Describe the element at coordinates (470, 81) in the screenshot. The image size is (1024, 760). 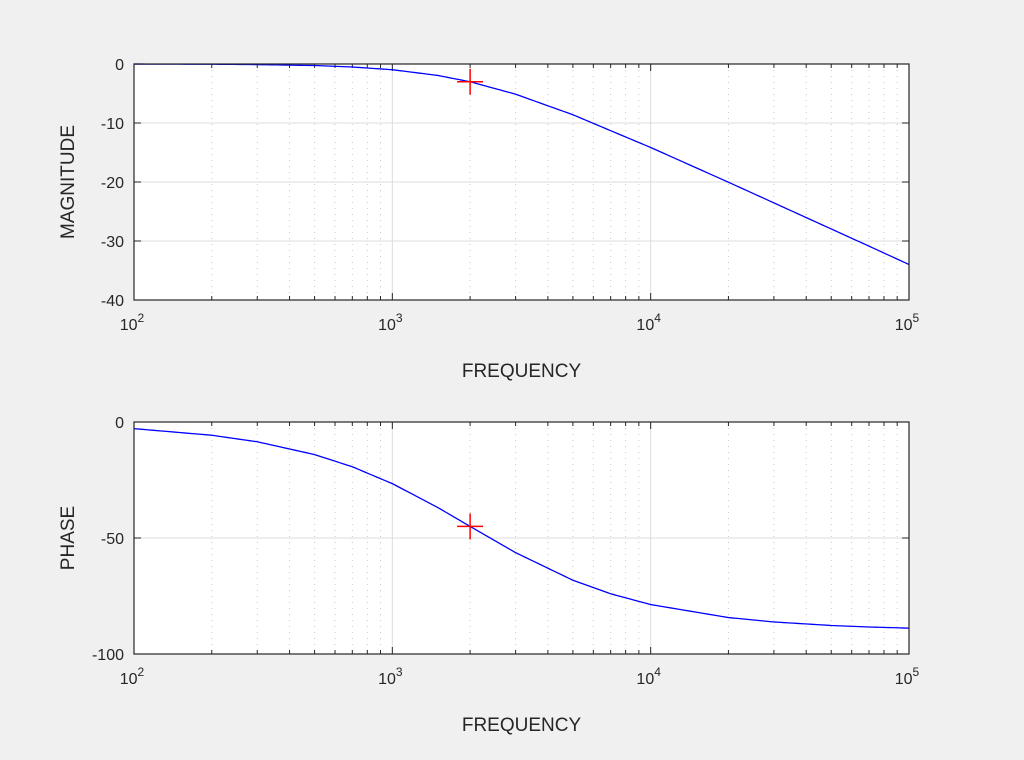
I see `magnitude-cutoff-marker` at that location.